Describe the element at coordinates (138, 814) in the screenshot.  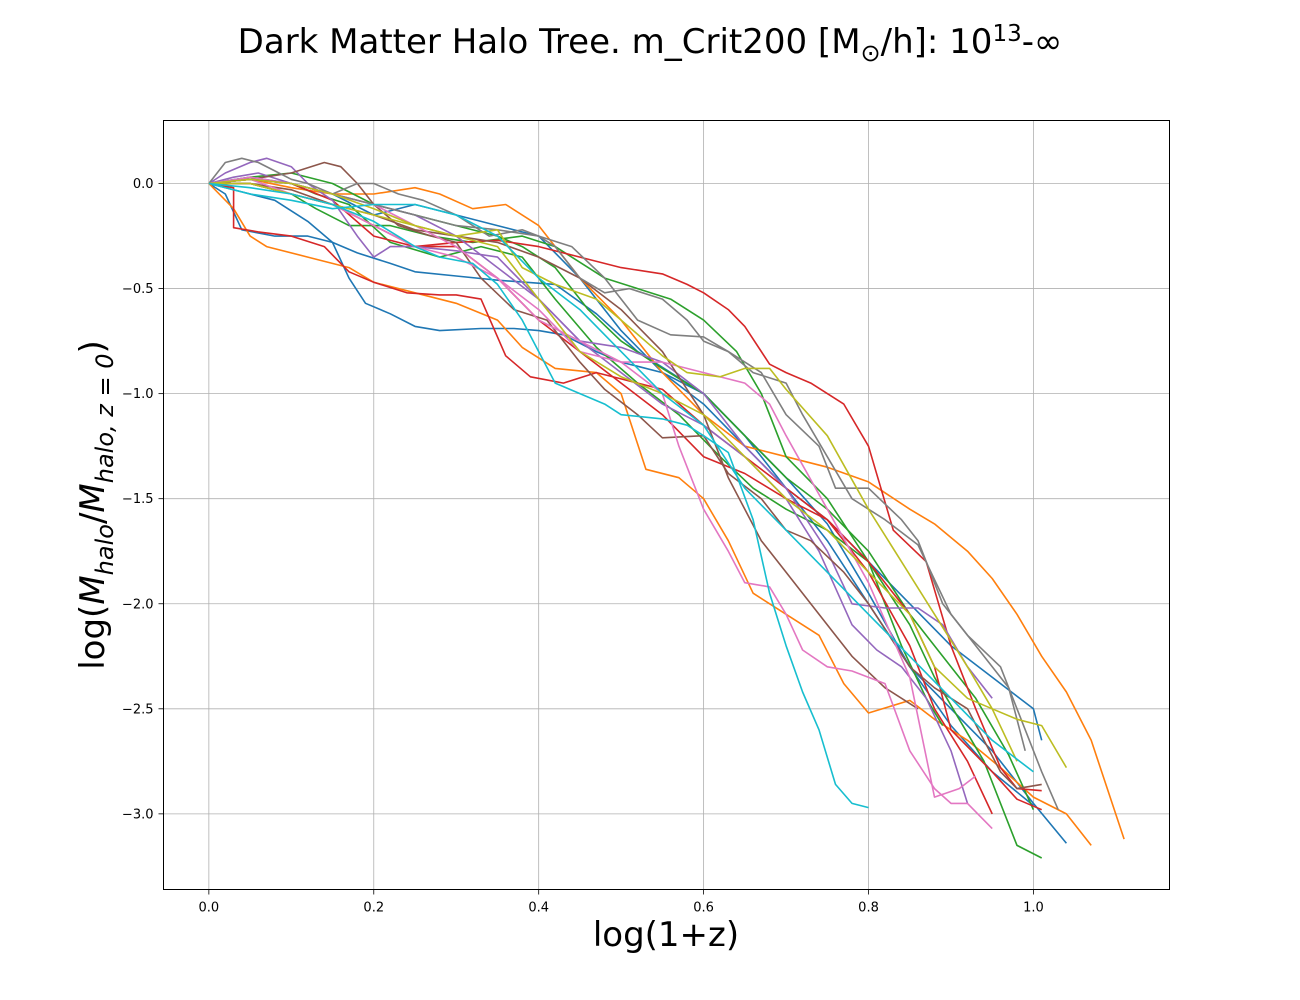
I see `y-tick-label: −3.0` at that location.